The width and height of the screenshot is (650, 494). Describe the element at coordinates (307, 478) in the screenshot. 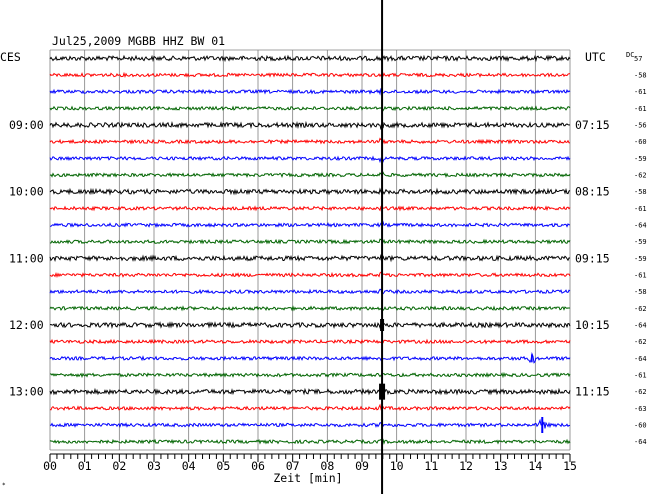

I see `x-axis-label: Zeit [min]` at that location.